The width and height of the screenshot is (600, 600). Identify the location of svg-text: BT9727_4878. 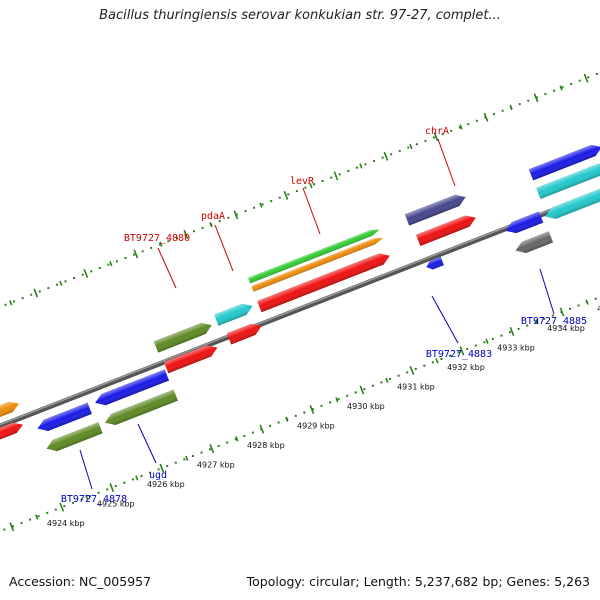
(94, 499).